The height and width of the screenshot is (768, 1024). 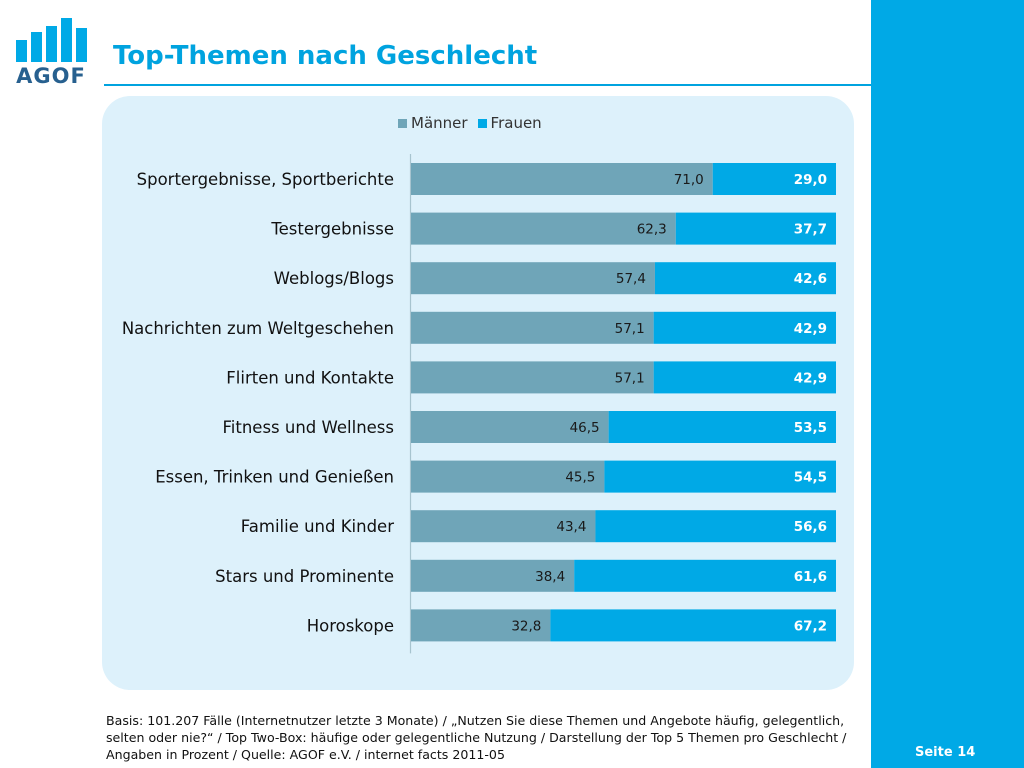 What do you see at coordinates (631, 279) in the screenshot?
I see `data-label-maenner: 57,4` at bounding box center [631, 279].